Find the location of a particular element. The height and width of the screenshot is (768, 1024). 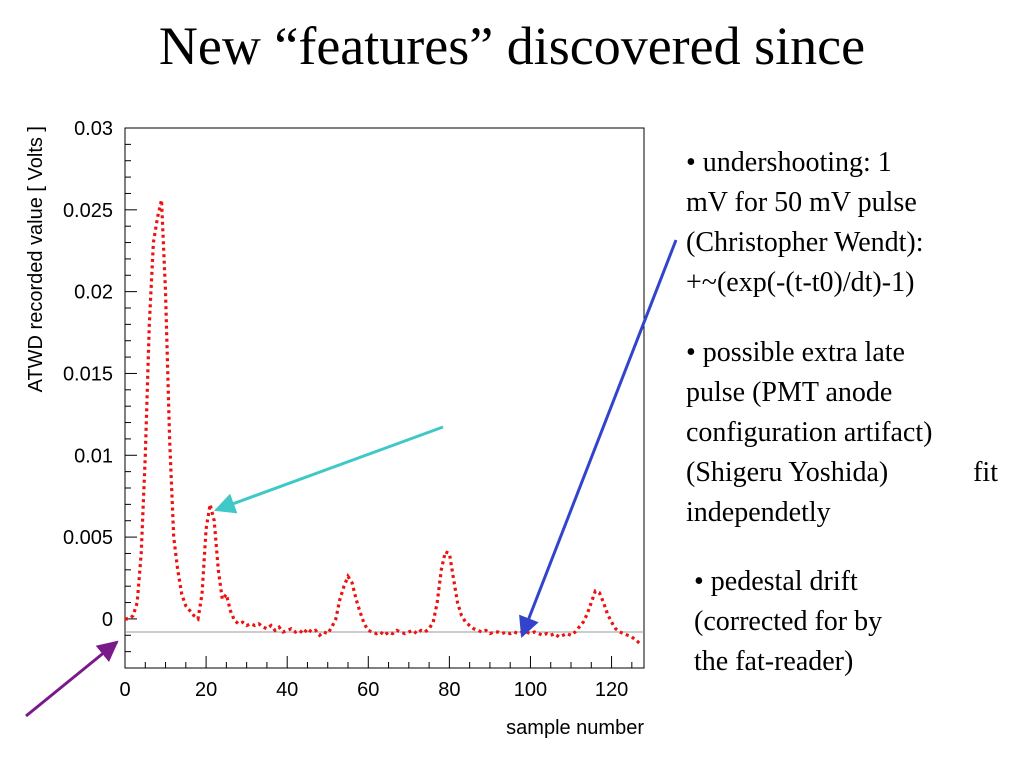

y-tick-label: 0.02 is located at coordinates (93, 293).